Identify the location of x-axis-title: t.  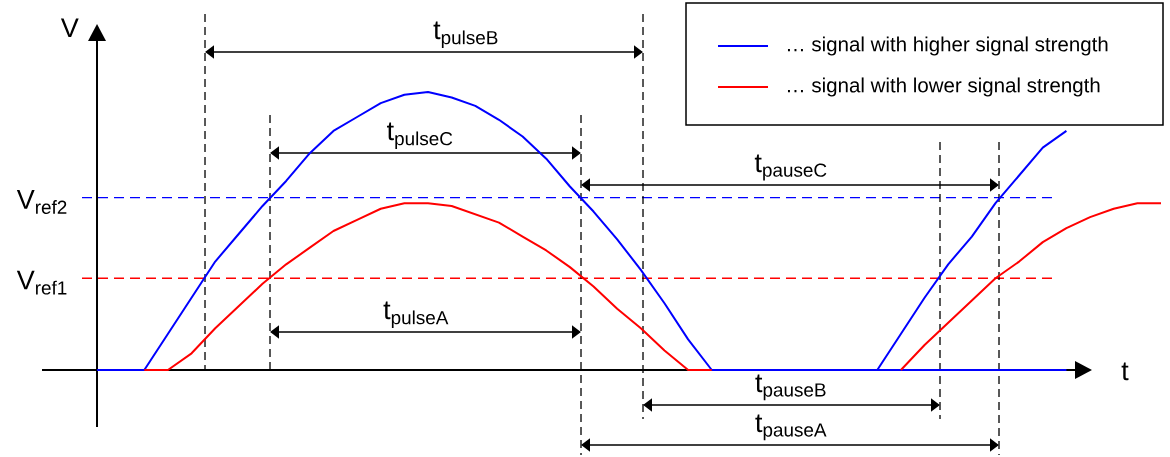
(1125, 371).